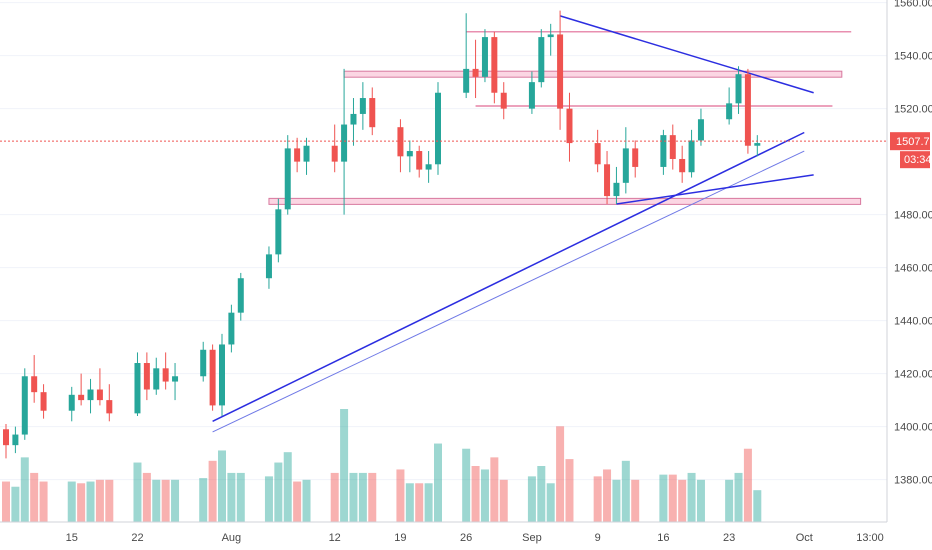 The width and height of the screenshot is (932, 550). What do you see at coordinates (918, 160) in the screenshot?
I see `countdown-label: 03:34` at bounding box center [918, 160].